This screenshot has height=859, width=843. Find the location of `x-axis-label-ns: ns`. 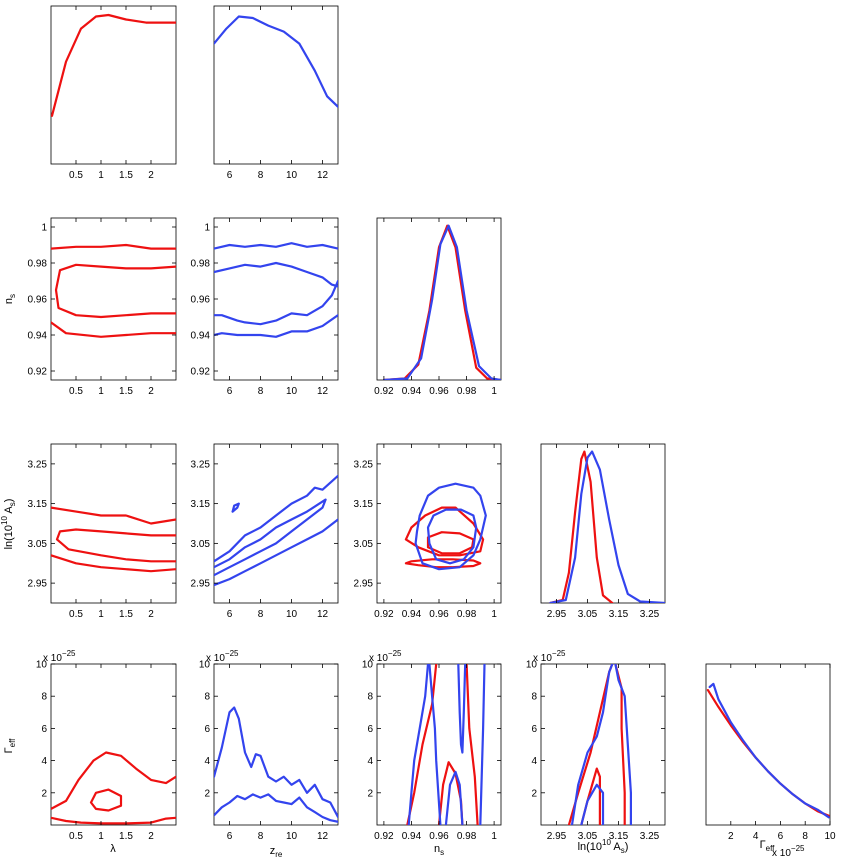

x-axis-label-ns: ns is located at coordinates (439, 850).